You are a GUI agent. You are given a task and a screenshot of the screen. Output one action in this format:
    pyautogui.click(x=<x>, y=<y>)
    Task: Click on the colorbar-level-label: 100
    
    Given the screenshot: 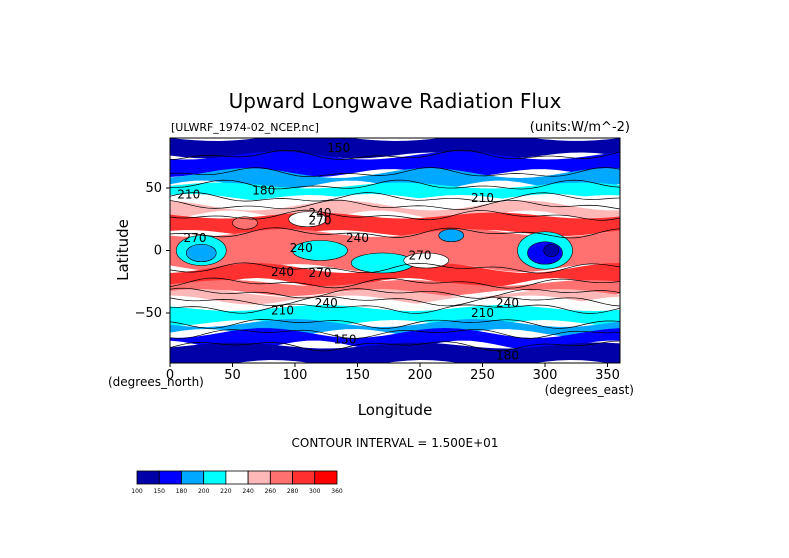 What is the action you would take?
    pyautogui.click(x=137, y=491)
    